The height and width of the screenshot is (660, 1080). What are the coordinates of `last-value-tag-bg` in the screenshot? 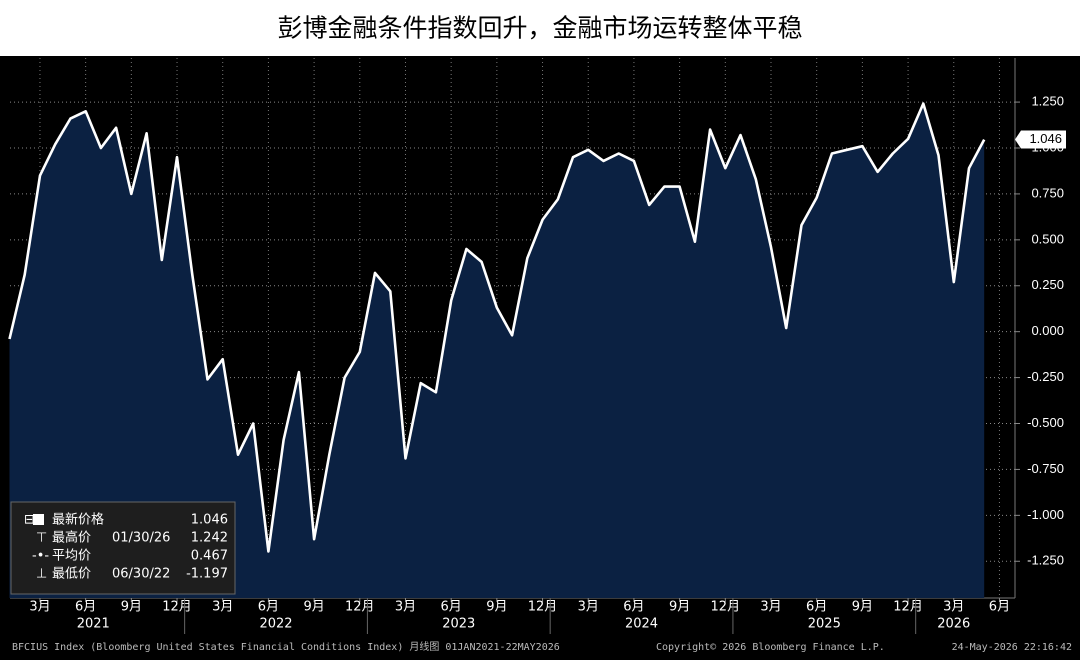 It's located at (1040, 139).